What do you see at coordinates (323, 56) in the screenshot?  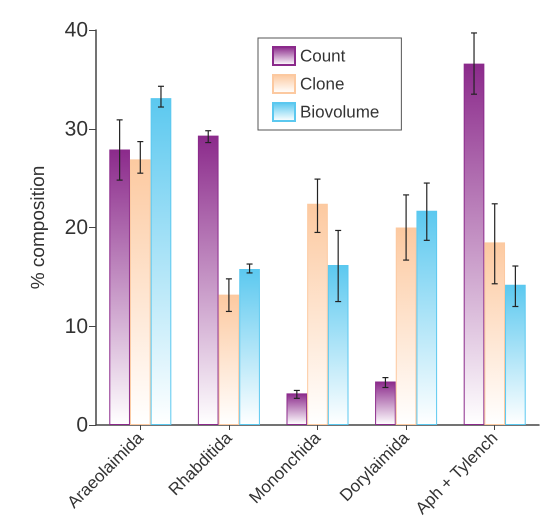 I see `legend-label: Count` at bounding box center [323, 56].